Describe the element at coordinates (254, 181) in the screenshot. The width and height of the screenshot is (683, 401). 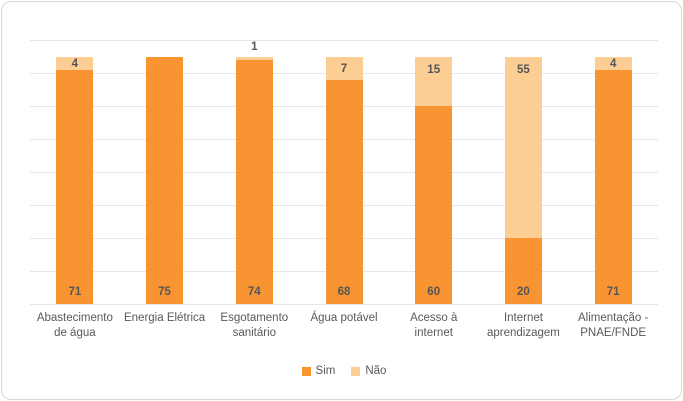
I see `segment-sim: 74` at that location.